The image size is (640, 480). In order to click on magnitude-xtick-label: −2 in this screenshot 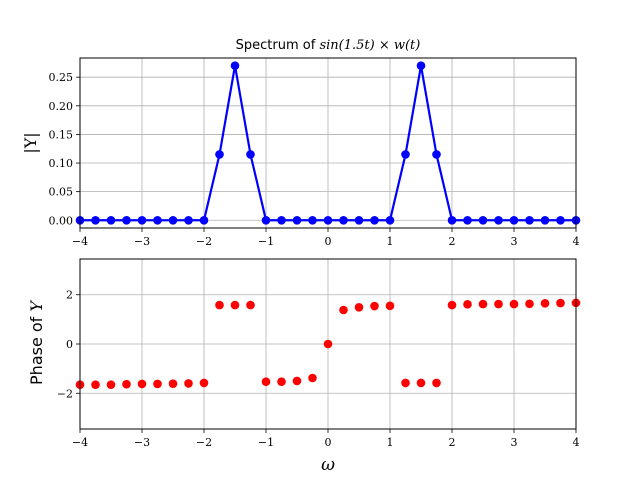, I will do `click(204, 241)`.